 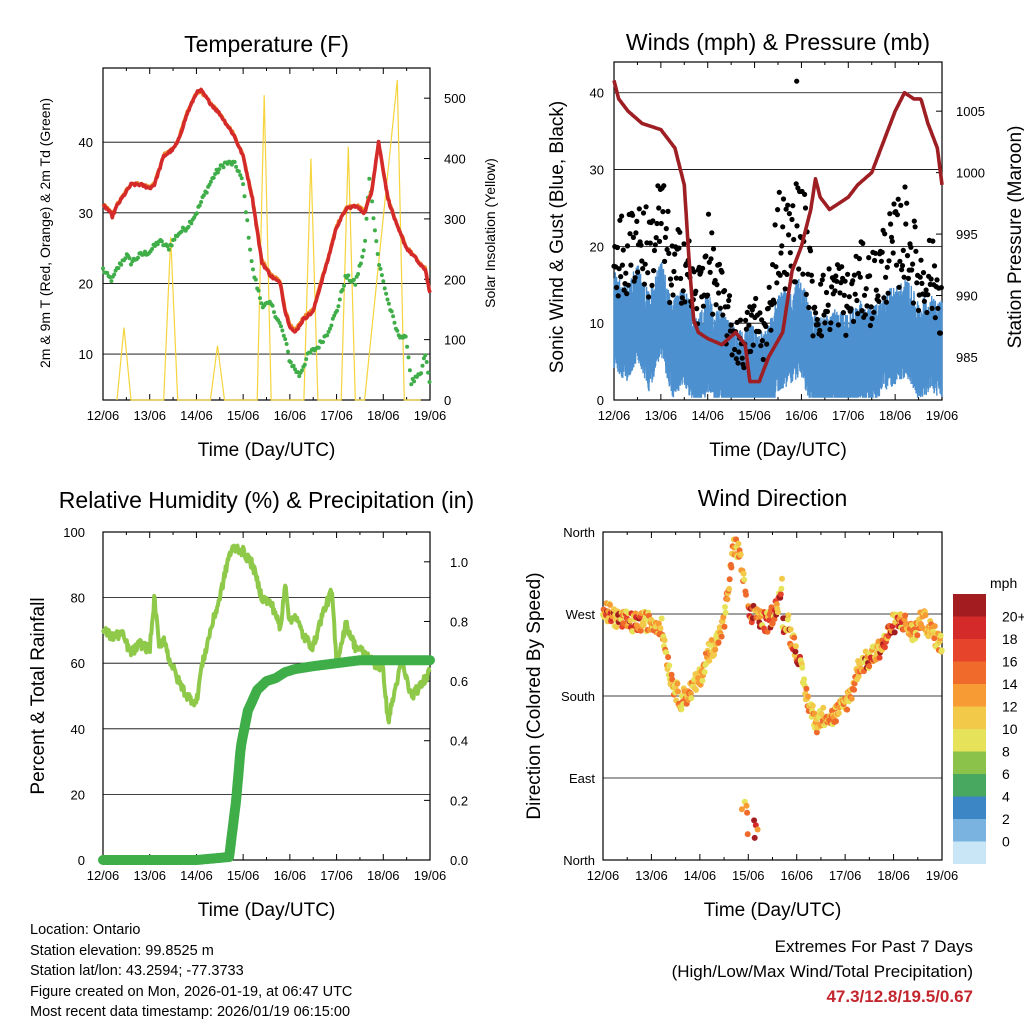 What do you see at coordinates (85, 930) in the screenshot?
I see `station-location: Location: Ontario` at bounding box center [85, 930].